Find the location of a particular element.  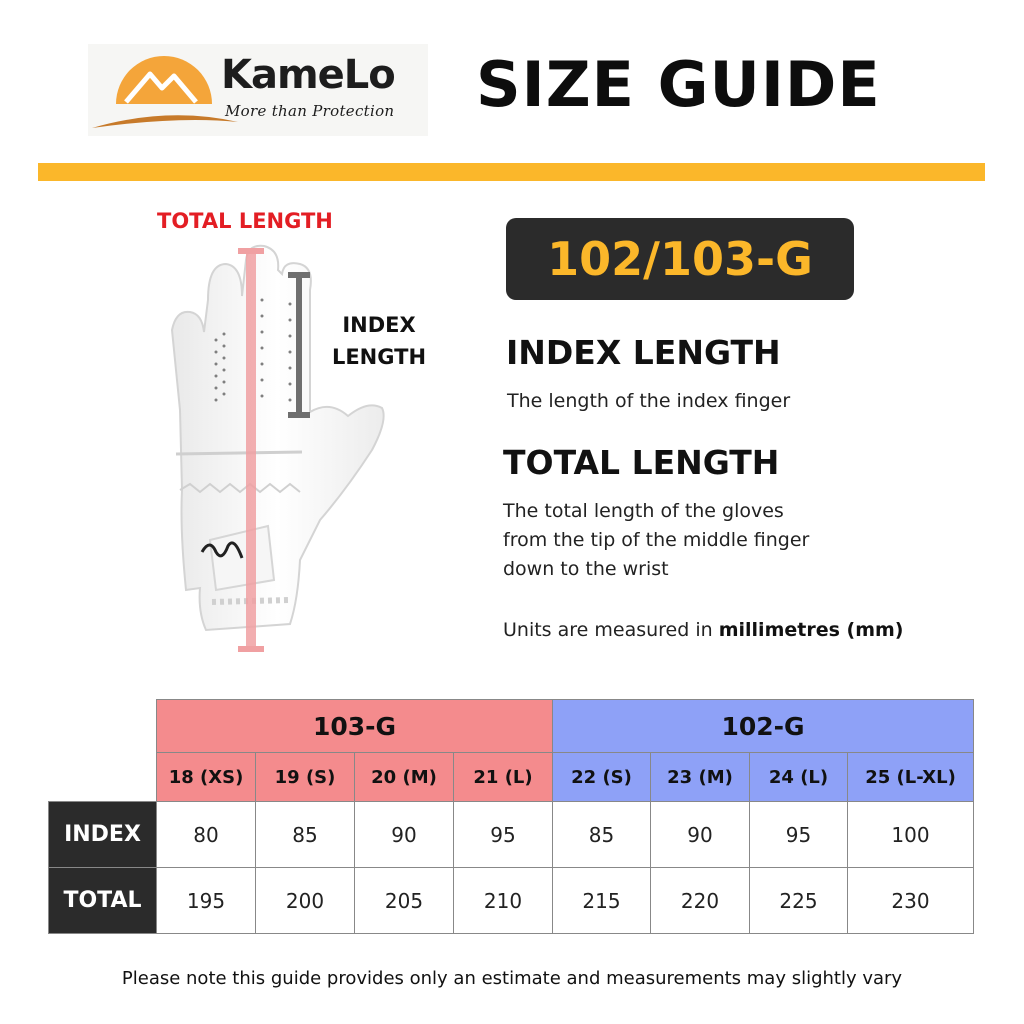

model-badge: 102/103-G is located at coordinates (680, 259).